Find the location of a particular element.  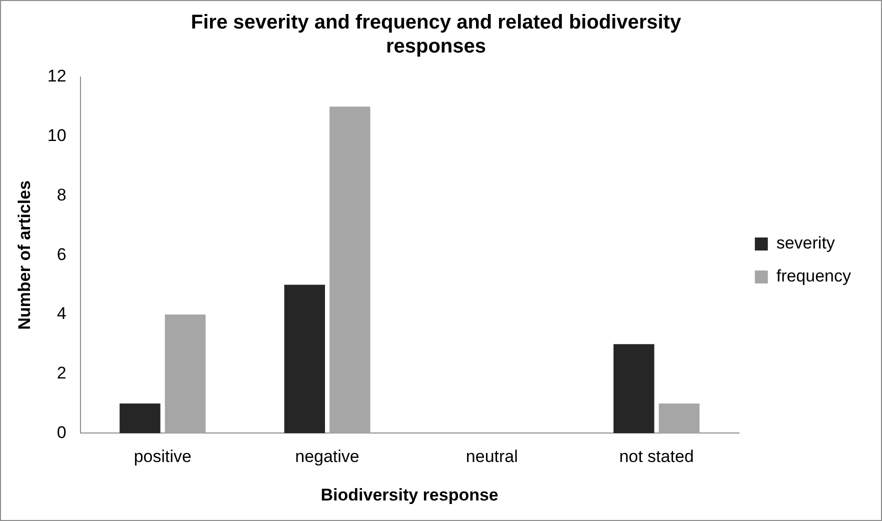

x-tick-label: not stated is located at coordinates (656, 456).